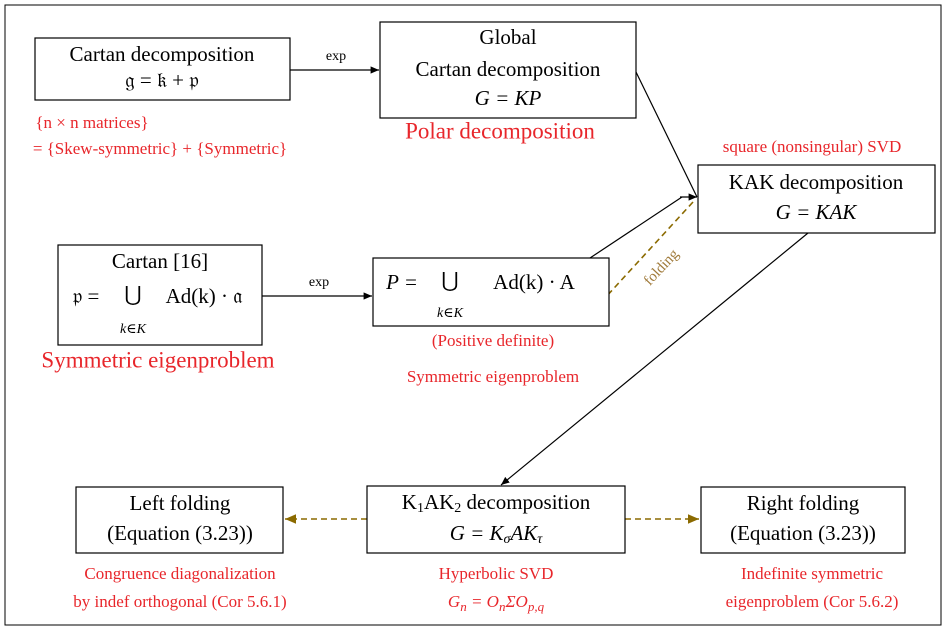 This screenshot has height=631, width=947. What do you see at coordinates (496, 603) in the screenshot?
I see `note: Gn = OnΣOp,q` at bounding box center [496, 603].